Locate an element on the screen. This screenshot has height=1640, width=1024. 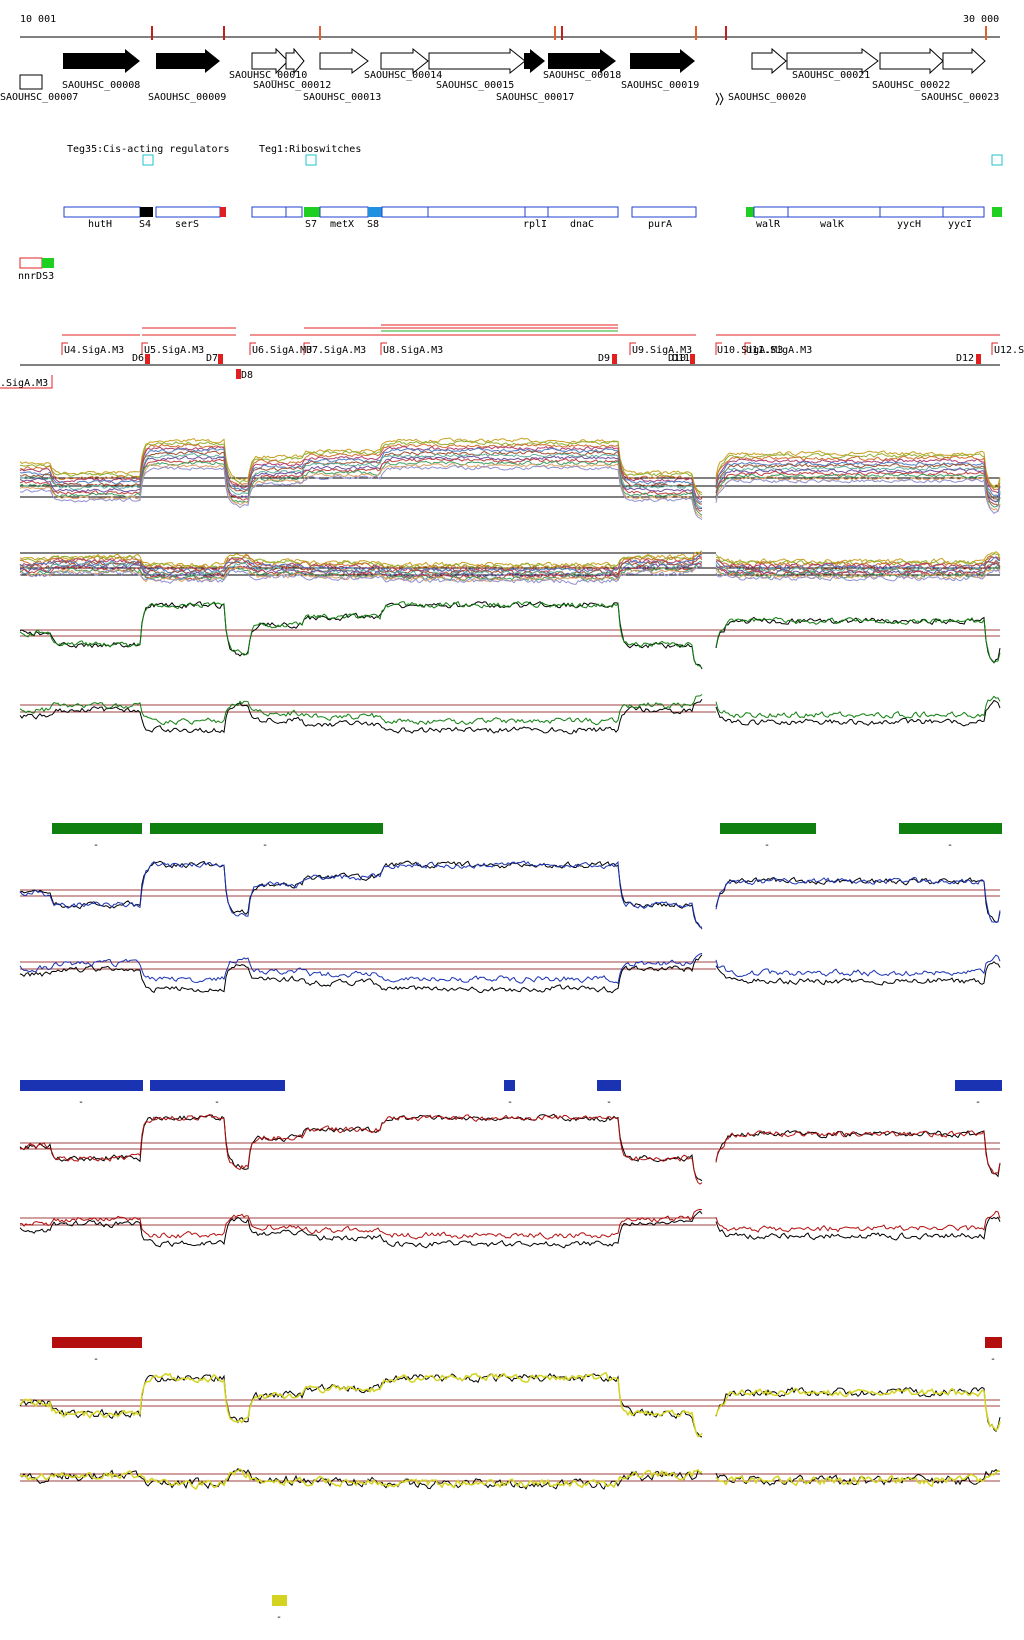
annotation-label: S8 is located at coordinates (373, 224).